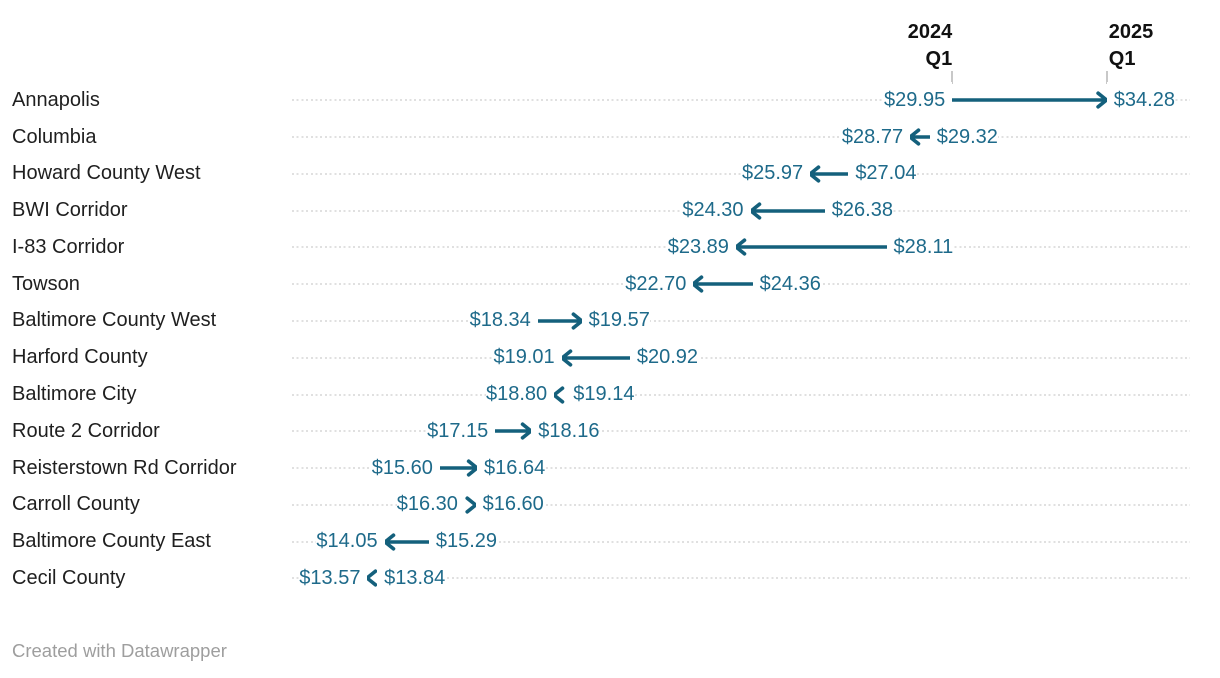  What do you see at coordinates (701, 247) in the screenshot?
I see `value-label-left: $23.89` at bounding box center [701, 247].